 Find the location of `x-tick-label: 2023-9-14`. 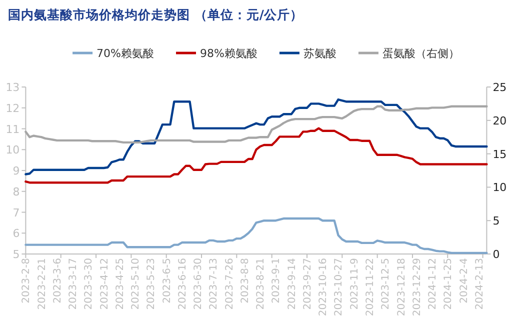

x-tick-label: 2023-9-14 is located at coordinates (292, 284).